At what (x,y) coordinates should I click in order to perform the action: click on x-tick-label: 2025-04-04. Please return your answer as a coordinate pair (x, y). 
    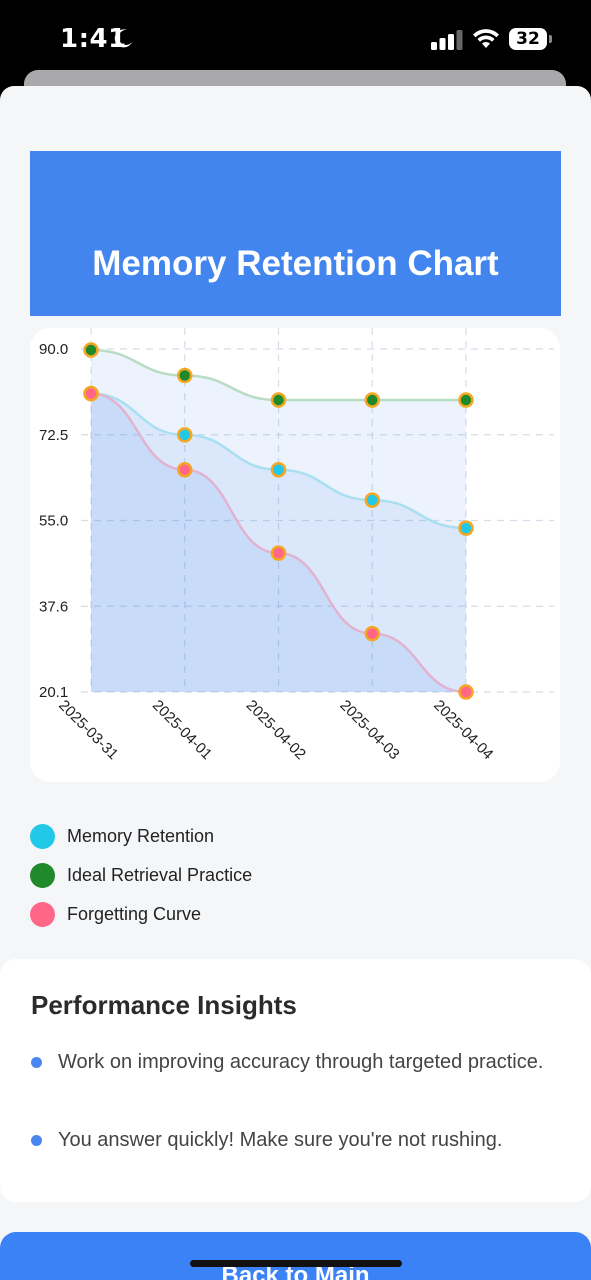
    Looking at the image, I should click on (463, 730).